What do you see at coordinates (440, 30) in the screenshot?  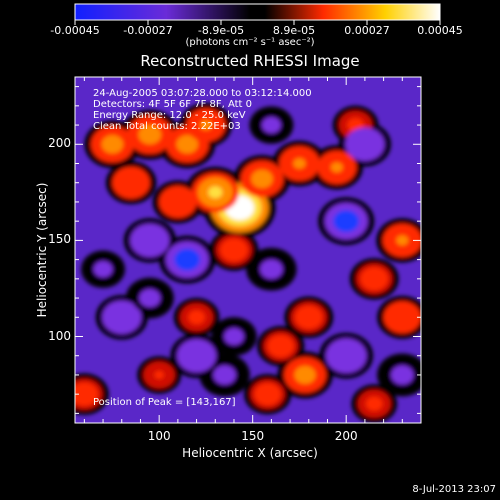 I see `colorbar-tick-label: 0.00045` at bounding box center [440, 30].